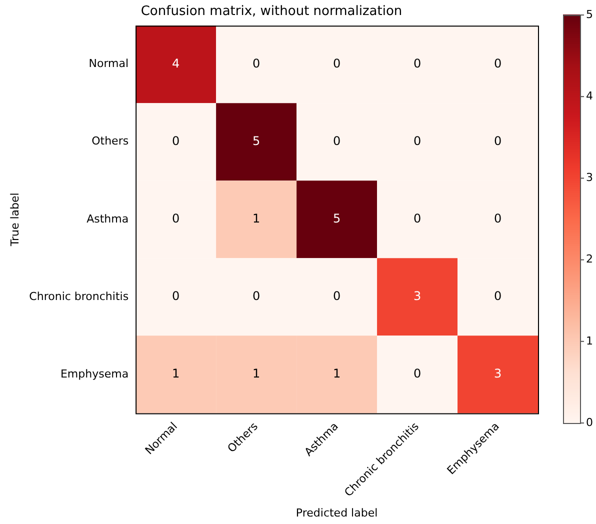  Describe the element at coordinates (337, 513) in the screenshot. I see `x-axis-title: Predicted label` at that location.